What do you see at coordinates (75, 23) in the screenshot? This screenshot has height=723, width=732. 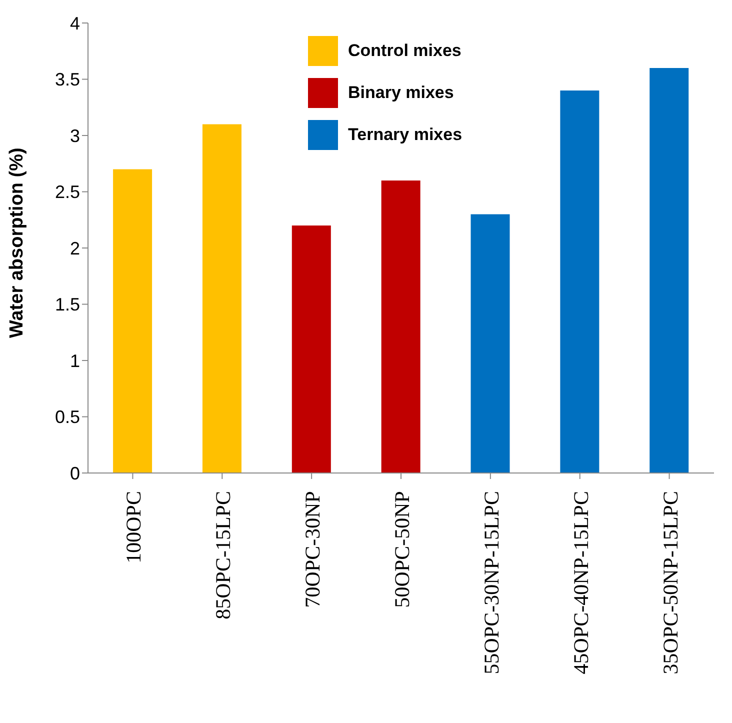 I see `y-tick-label: 4` at bounding box center [75, 23].